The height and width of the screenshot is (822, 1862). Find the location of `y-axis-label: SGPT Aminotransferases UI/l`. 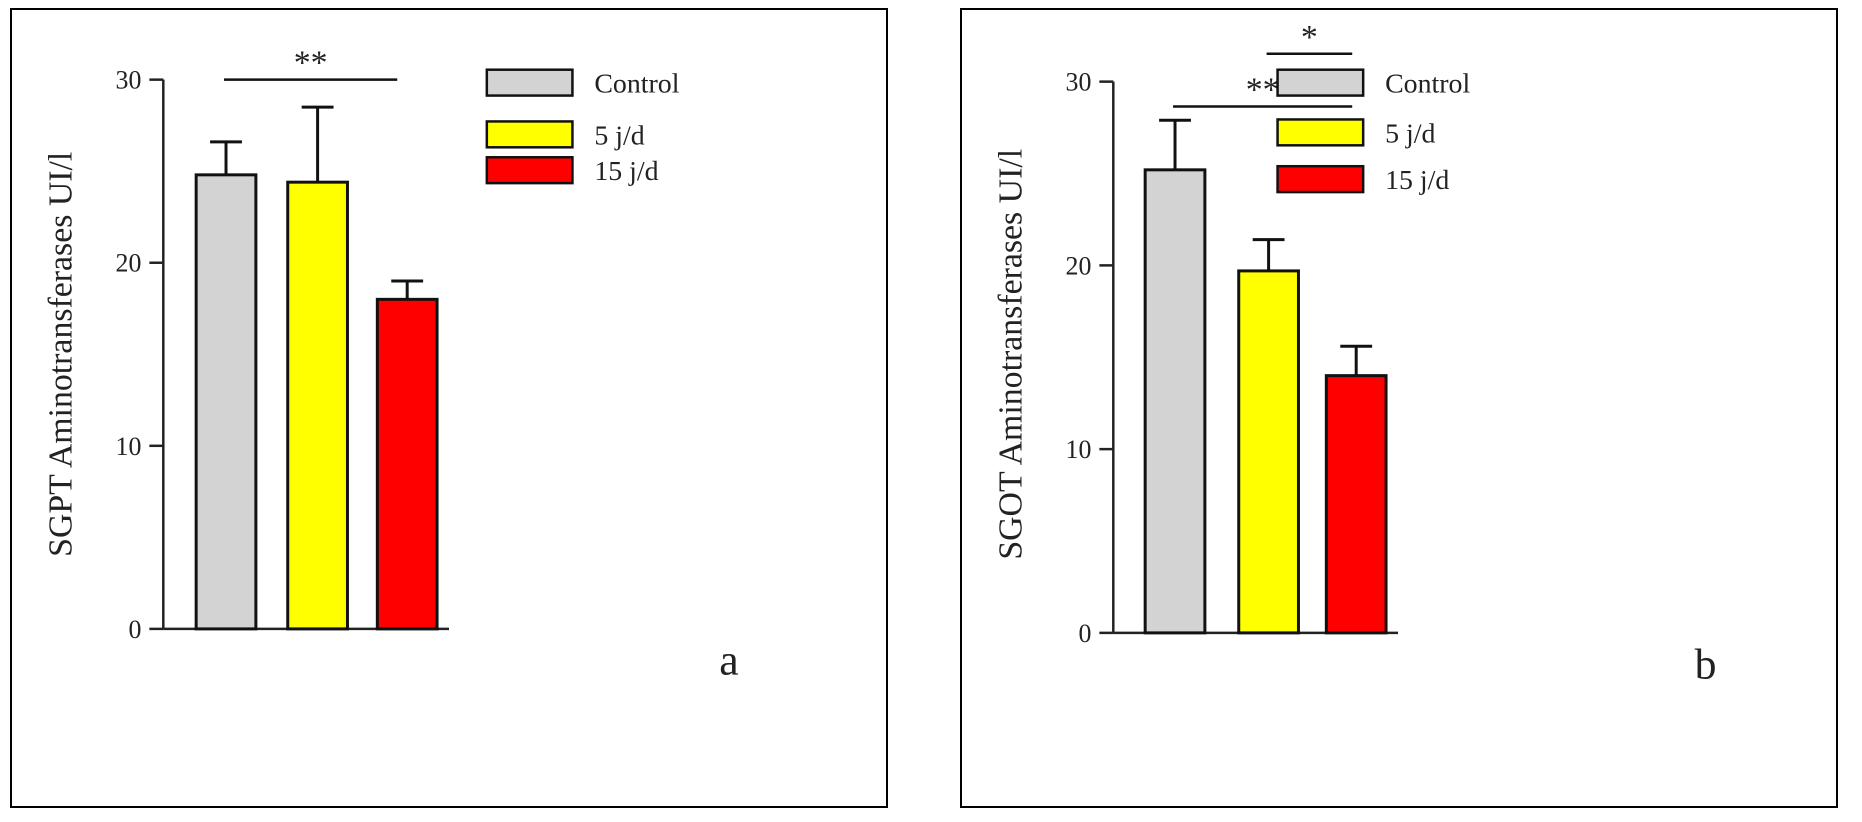

y-axis-label: SGPT Aminotransferases UI/l is located at coordinates (61, 354).